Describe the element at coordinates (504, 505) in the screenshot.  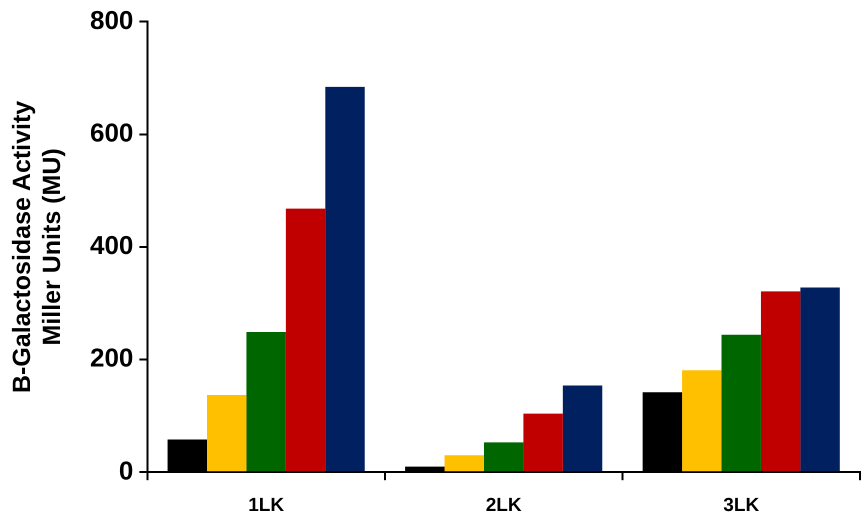
I see `x-tick-label: 2LK` at that location.